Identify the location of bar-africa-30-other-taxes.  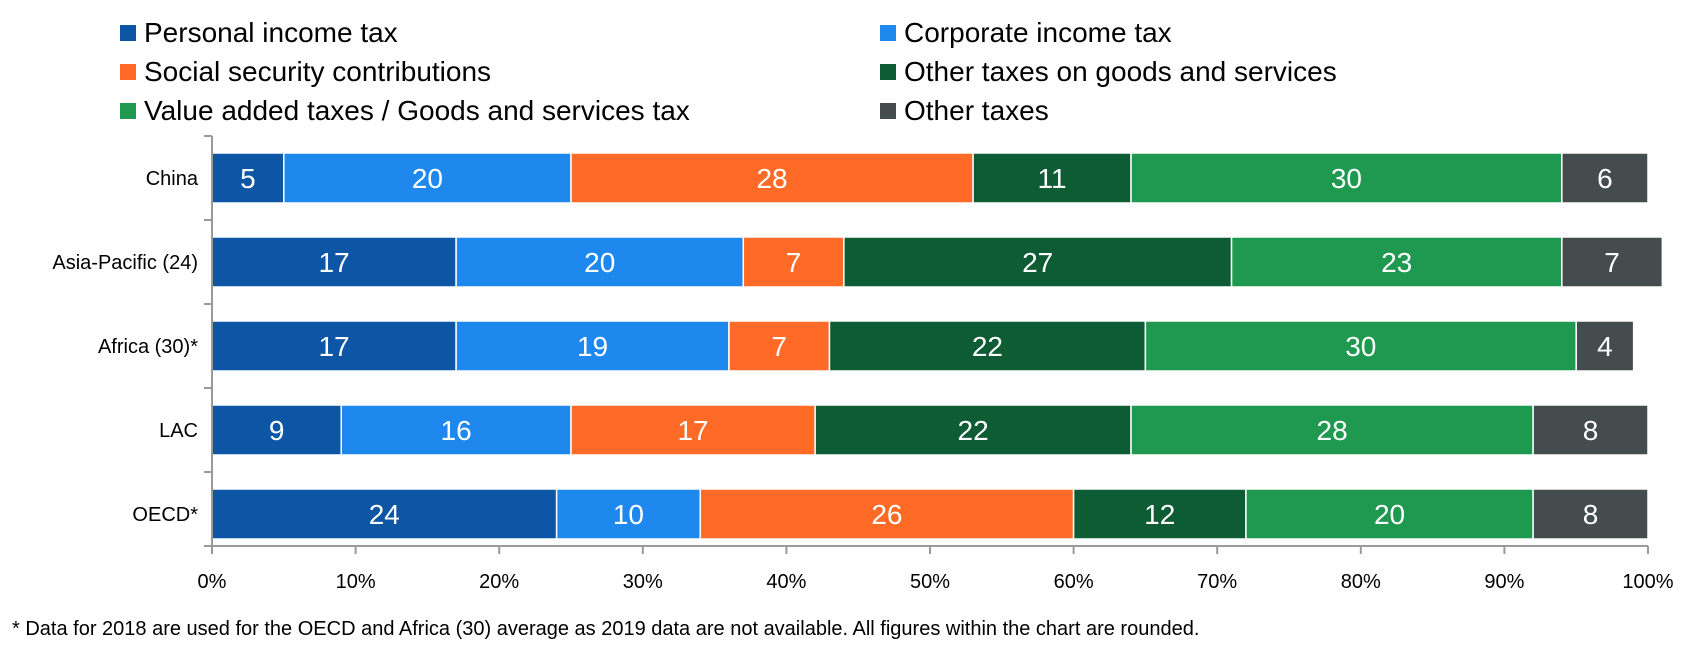
(1605, 346).